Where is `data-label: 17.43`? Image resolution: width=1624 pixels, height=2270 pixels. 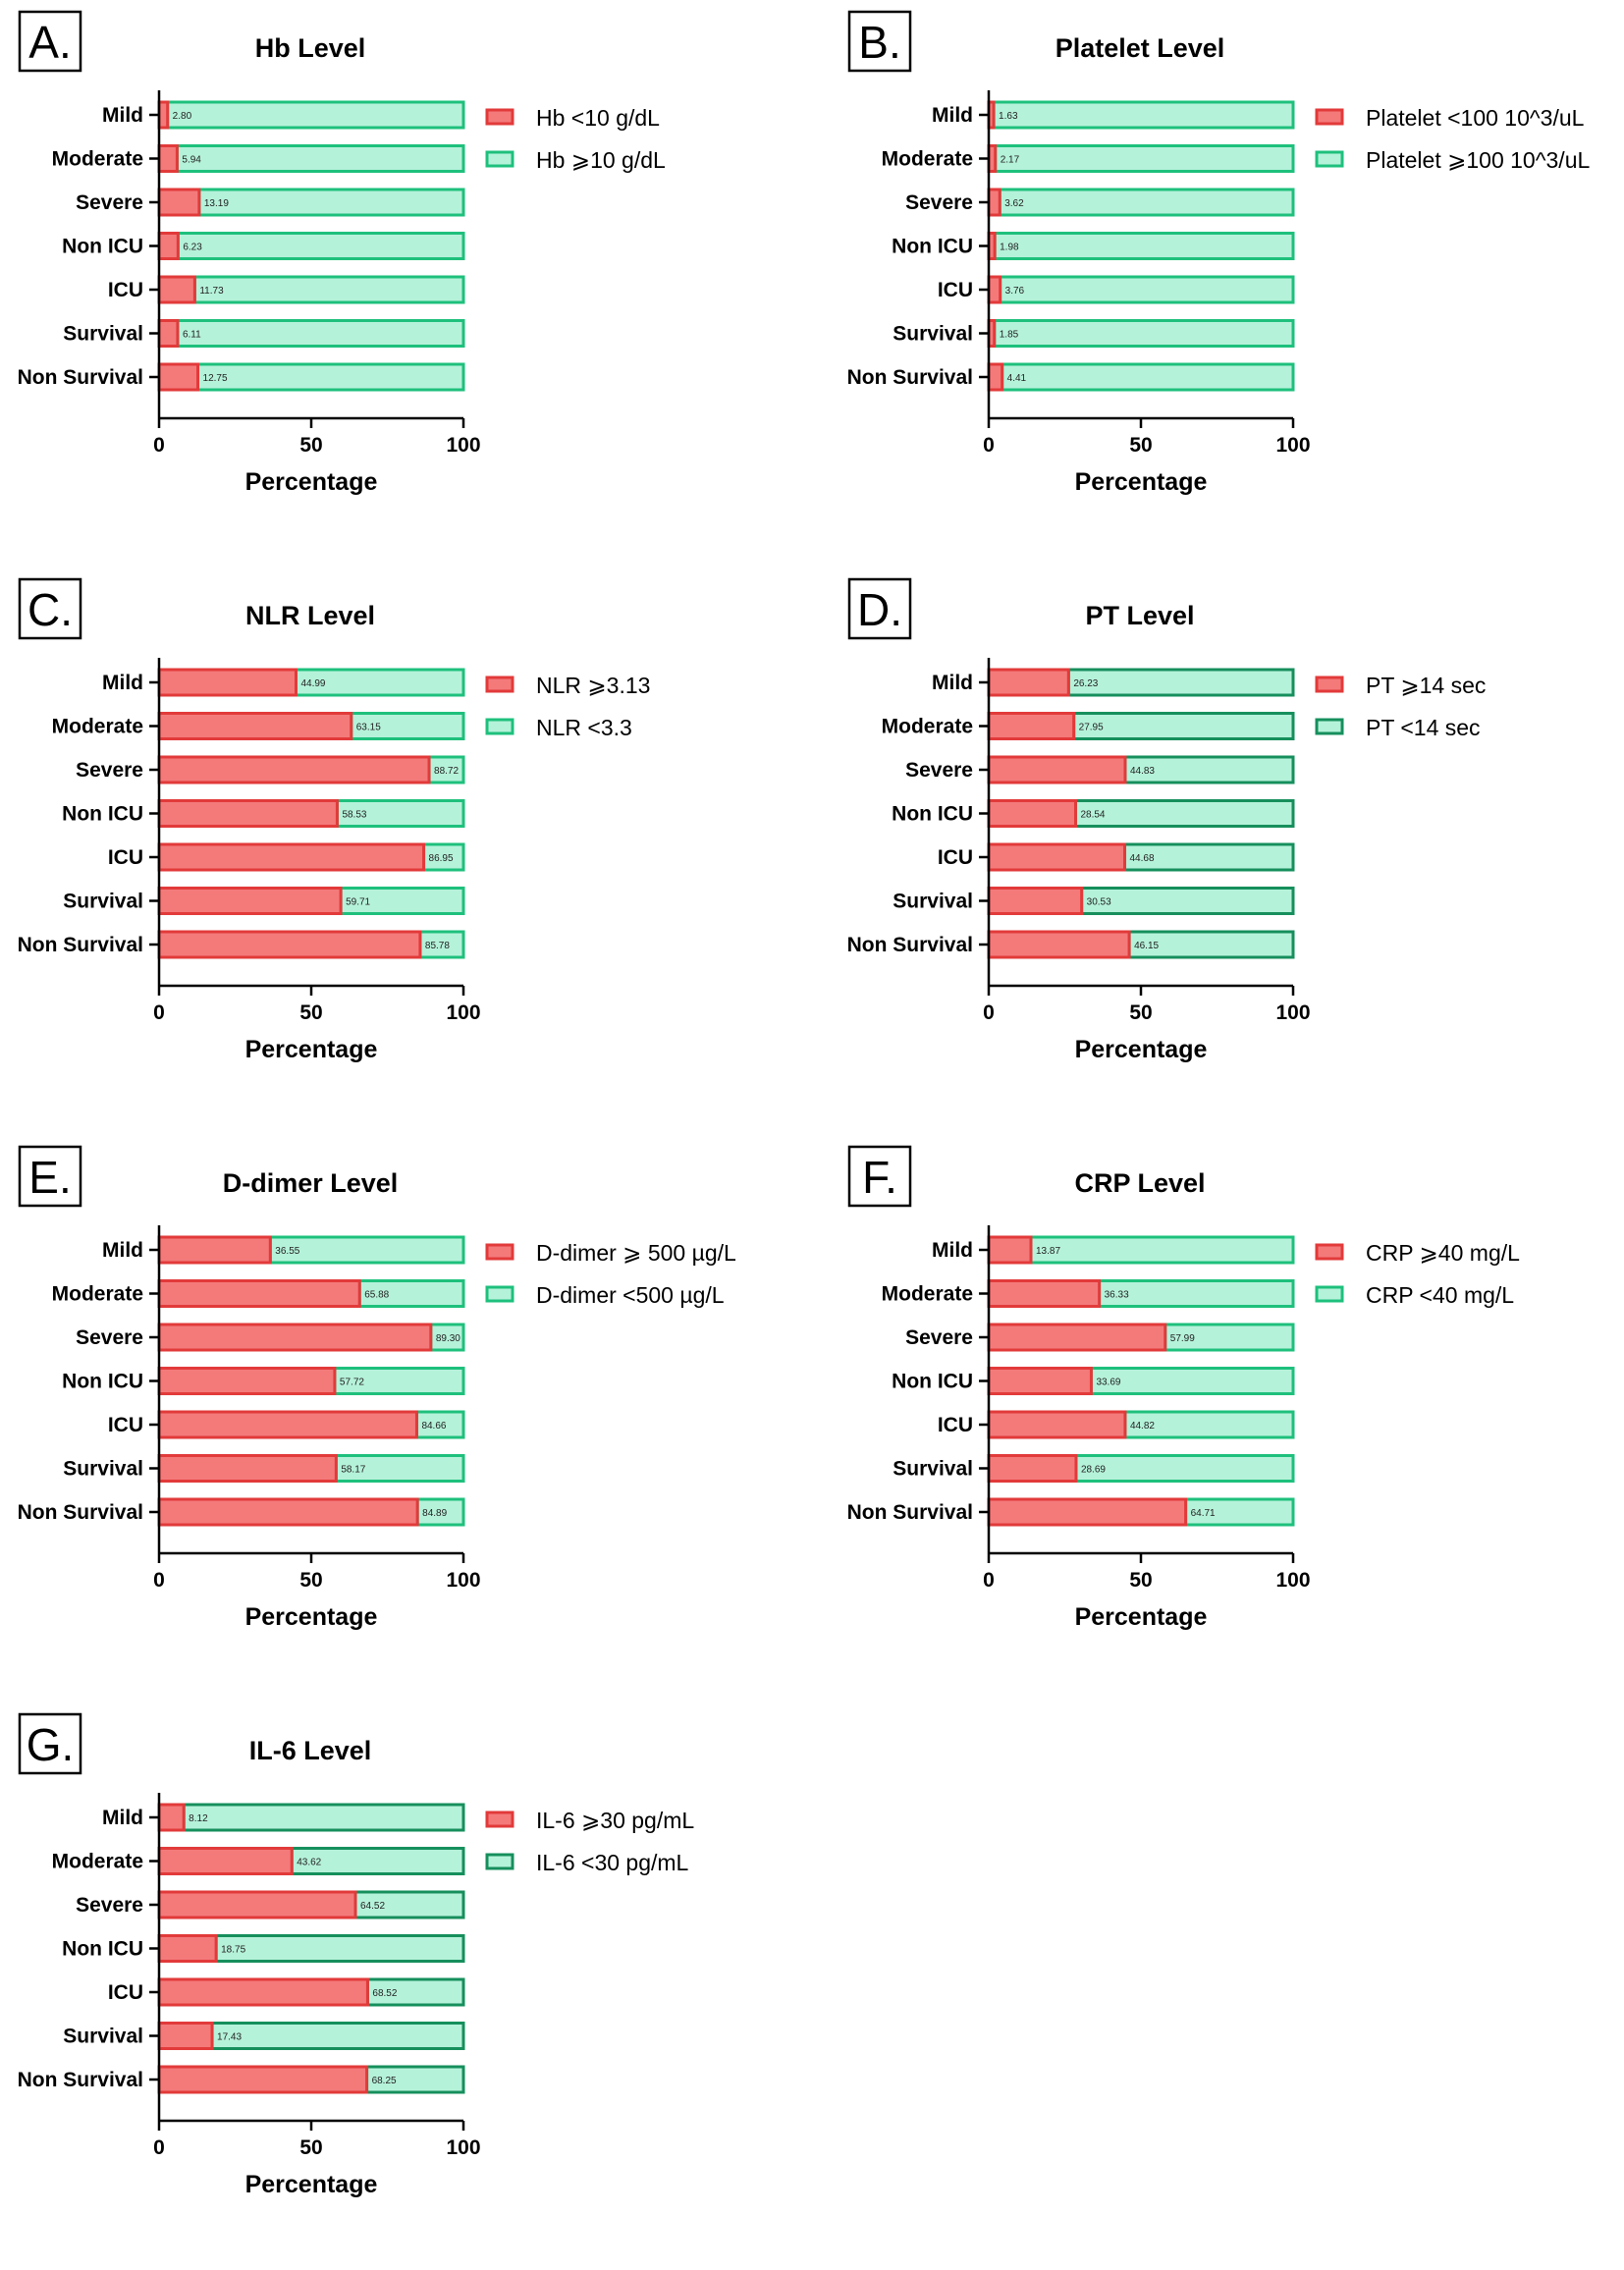 data-label: 17.43 is located at coordinates (229, 2038).